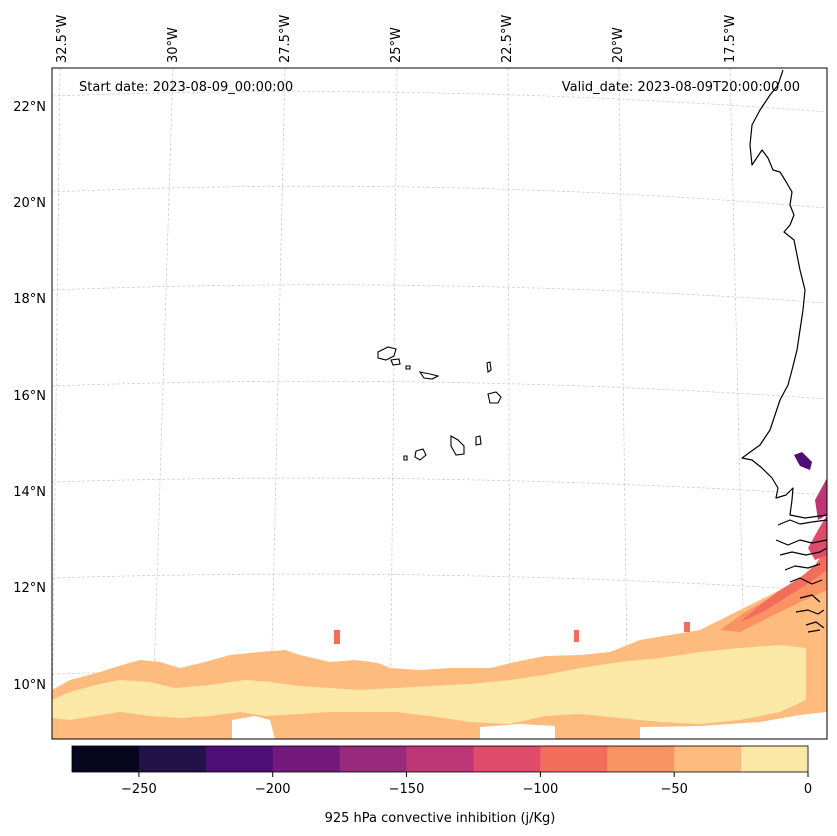  I want to click on lat-label: 20°N, so click(29, 203).